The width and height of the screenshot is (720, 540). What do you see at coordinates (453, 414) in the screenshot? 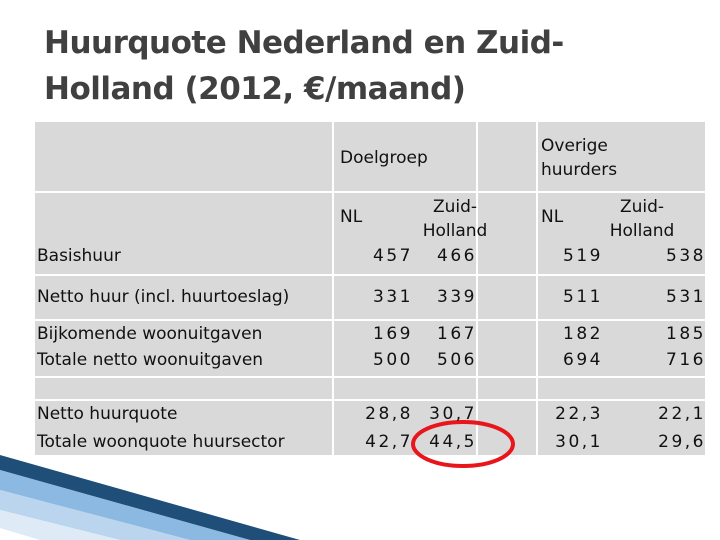
I see `cell-value: 30,7` at bounding box center [453, 414].